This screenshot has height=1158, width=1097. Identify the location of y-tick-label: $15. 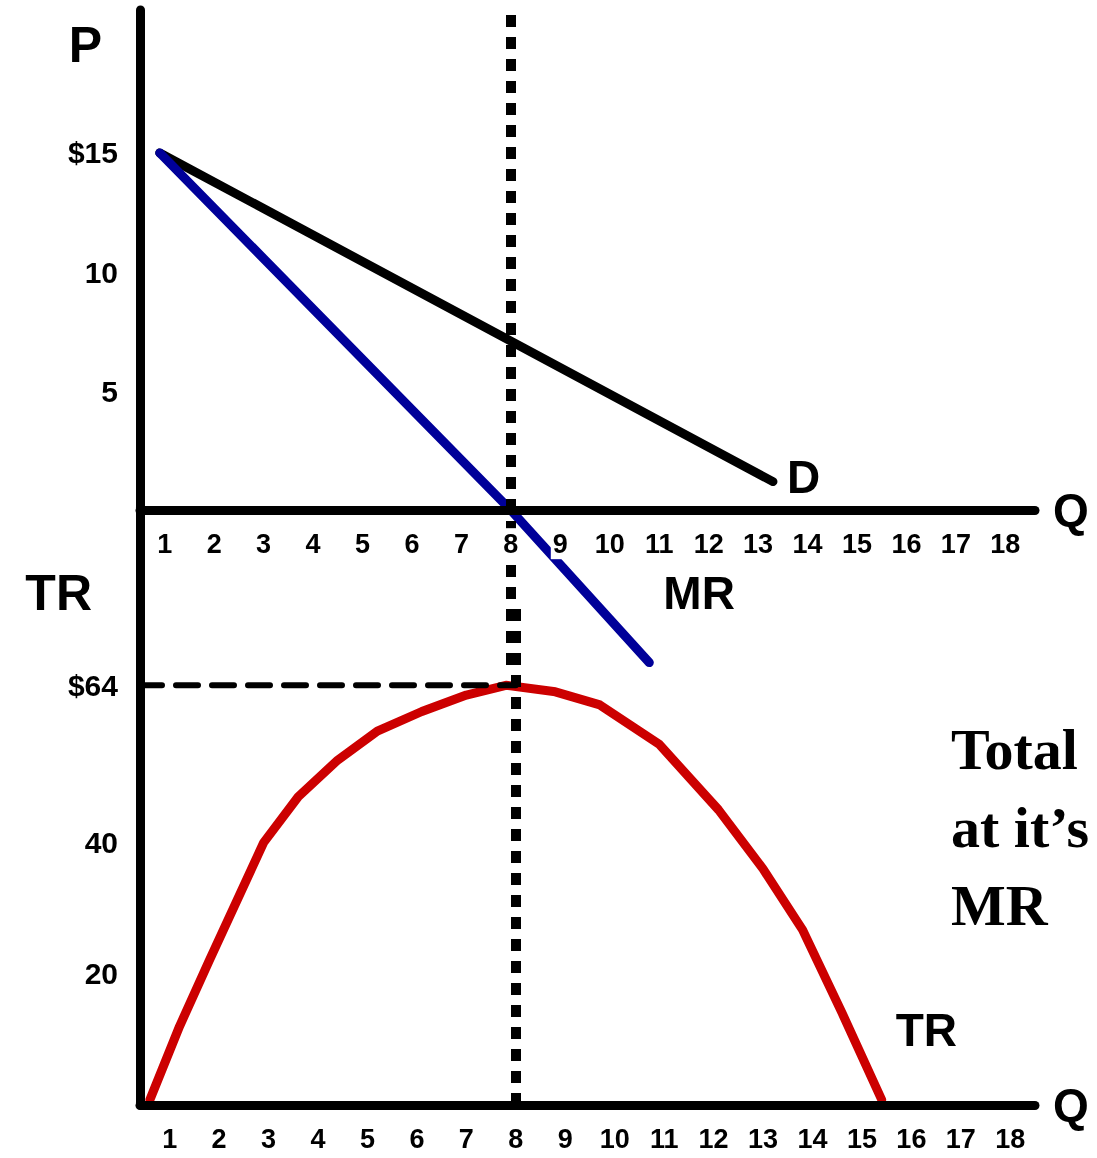
(92, 153).